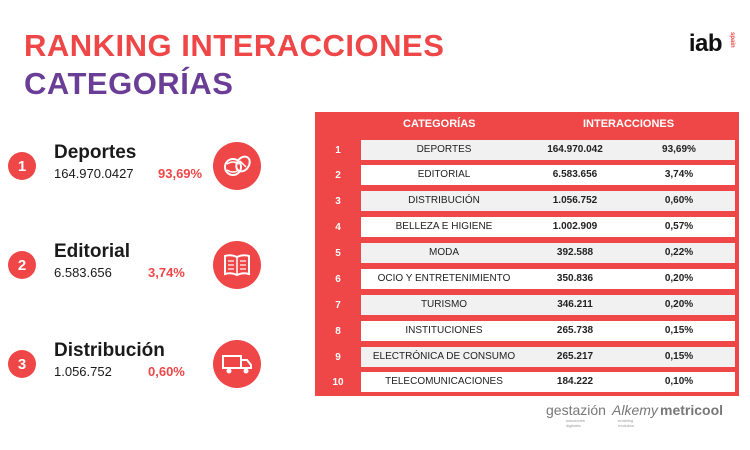 The height and width of the screenshot is (450, 750). I want to click on row-percent: 0,10%, so click(679, 381).